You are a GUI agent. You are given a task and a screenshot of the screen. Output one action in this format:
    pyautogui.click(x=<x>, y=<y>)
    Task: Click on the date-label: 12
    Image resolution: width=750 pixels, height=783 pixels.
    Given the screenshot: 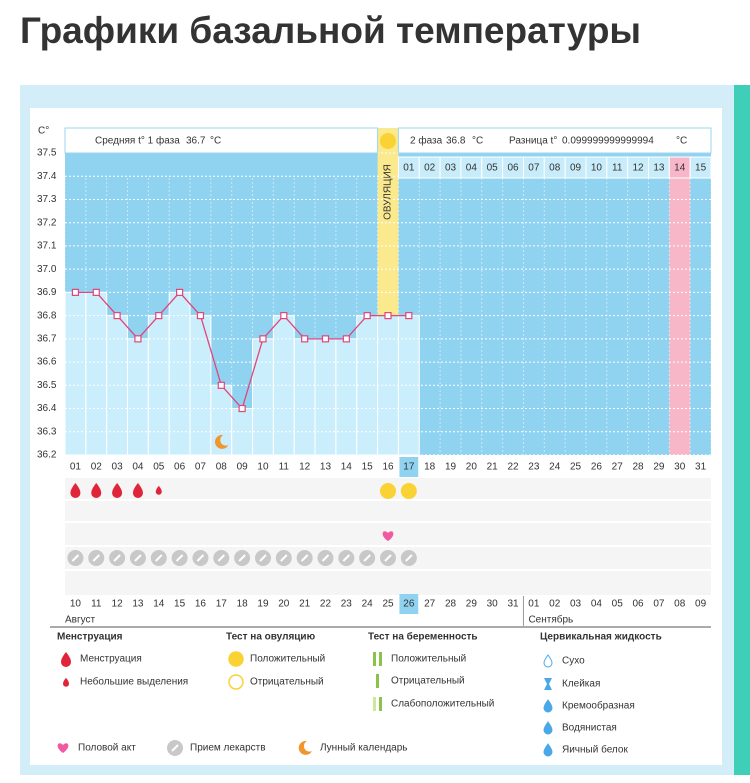 What is the action you would take?
    pyautogui.click(x=118, y=604)
    